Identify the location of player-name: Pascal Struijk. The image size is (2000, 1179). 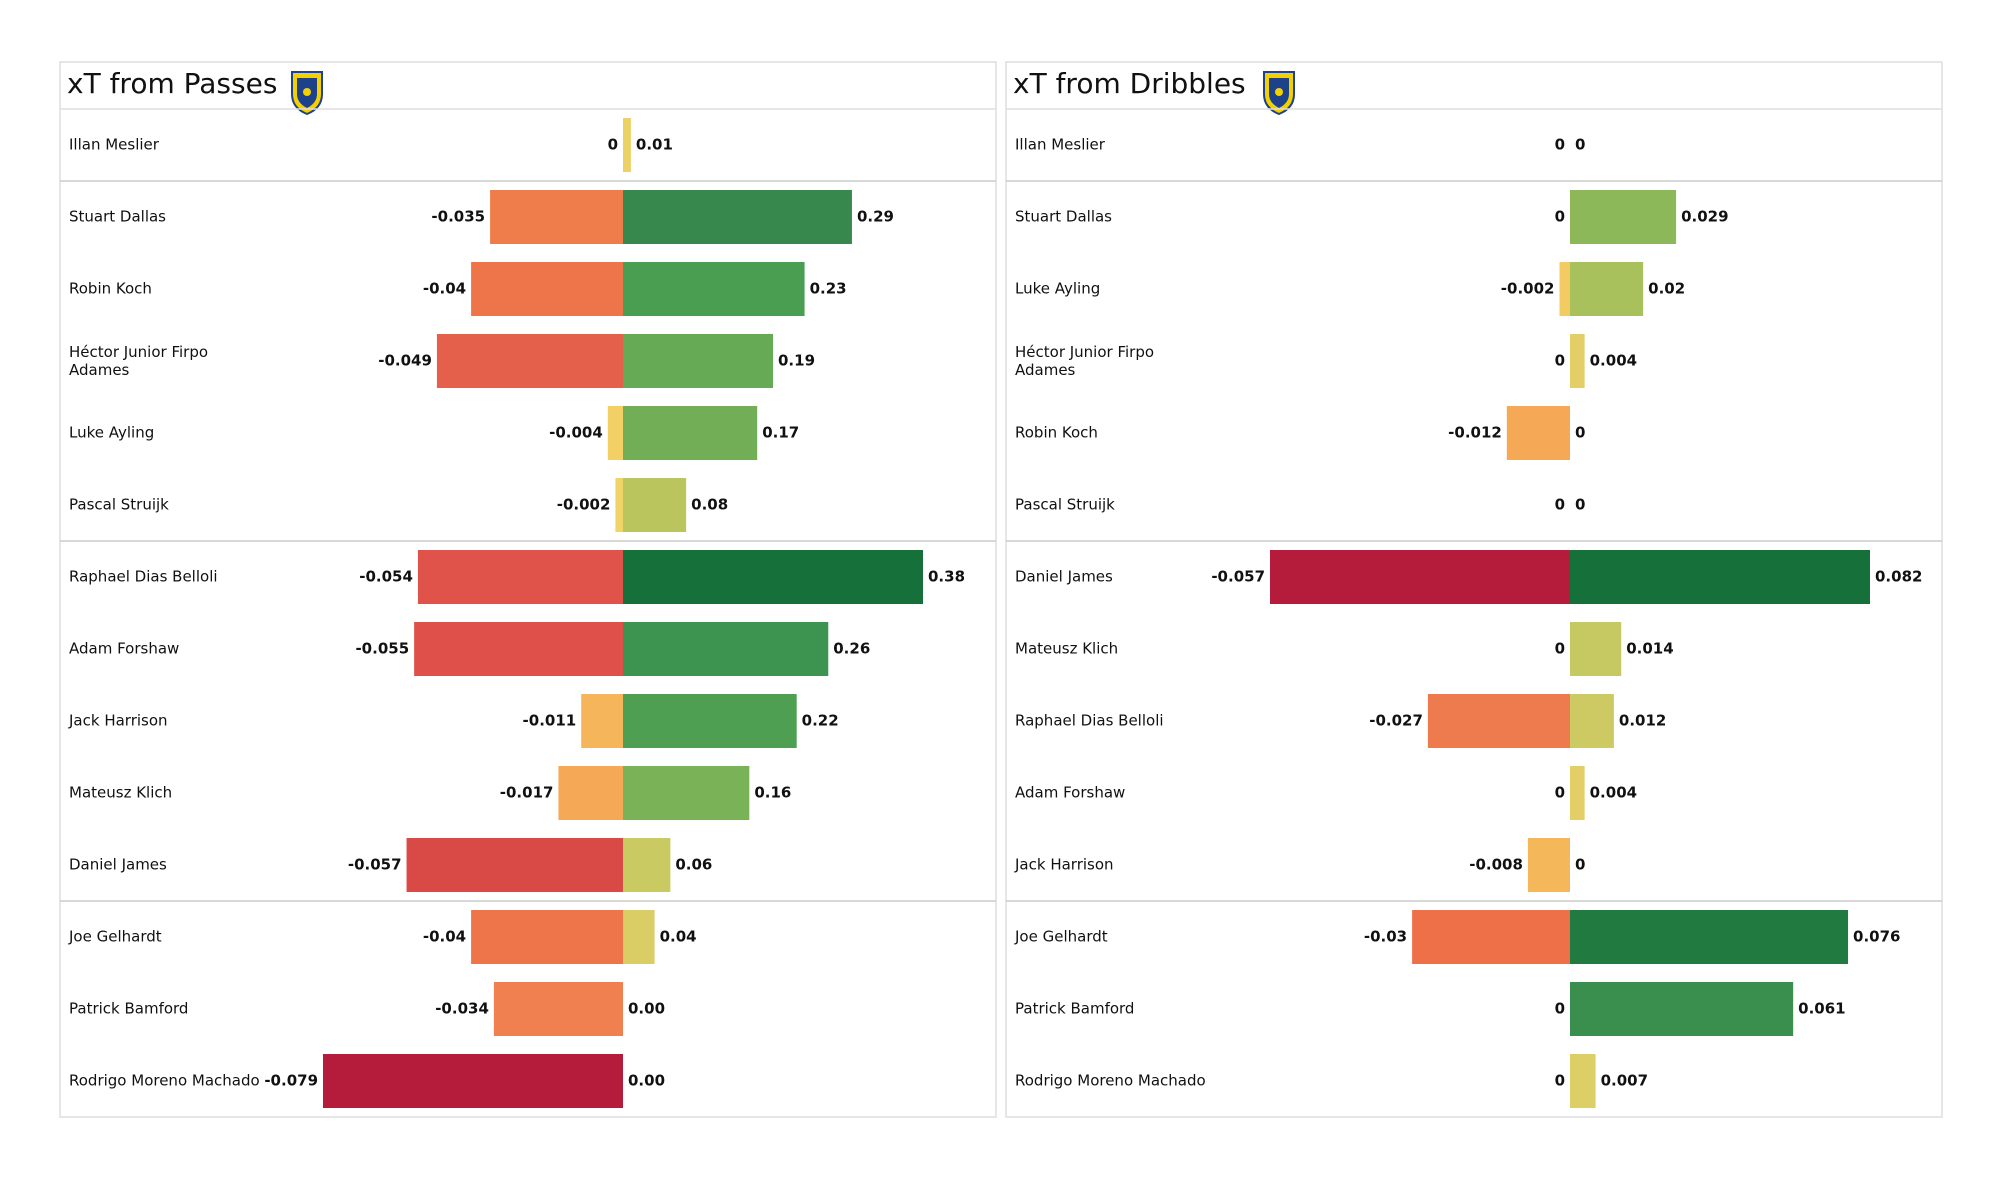
(119, 505).